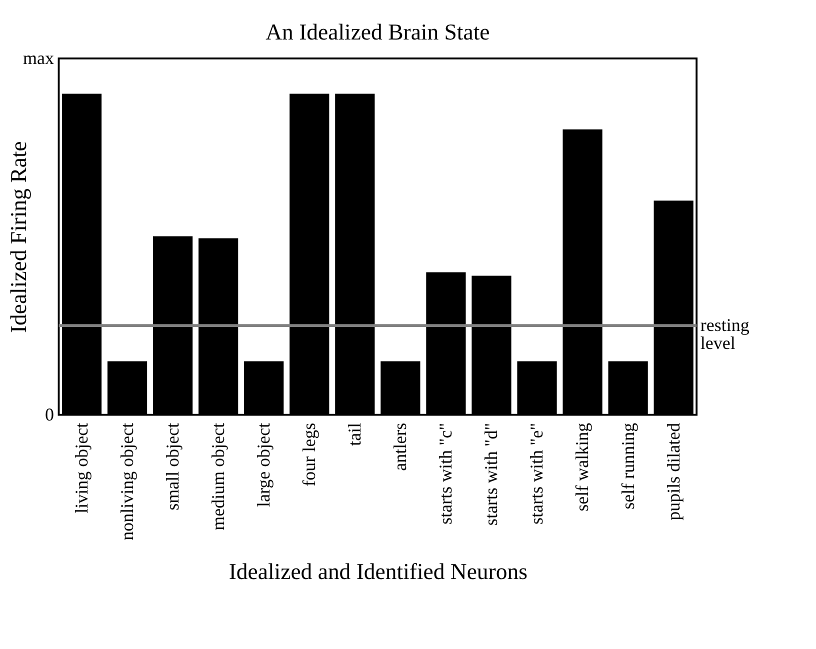 The height and width of the screenshot is (649, 816). What do you see at coordinates (446, 473) in the screenshot?
I see `x-tick-label: starts with "c"` at bounding box center [446, 473].